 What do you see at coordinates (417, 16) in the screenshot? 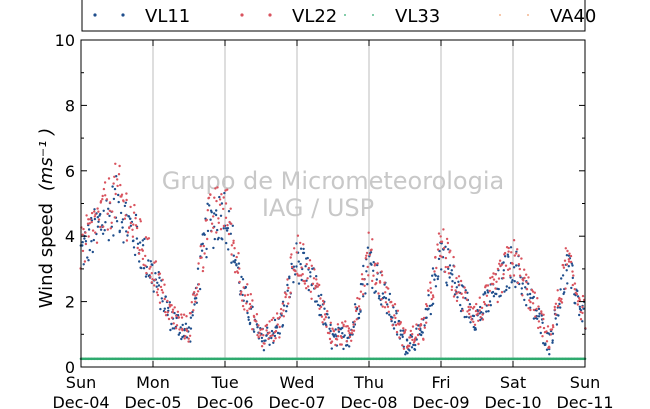
I see `legend-label-vl33: VL33` at bounding box center [417, 16].